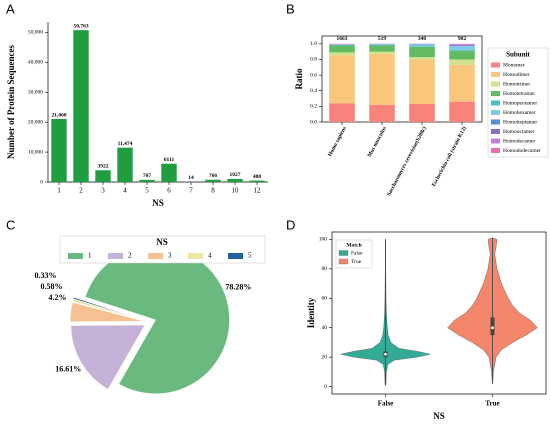 The height and width of the screenshot is (425, 550). Describe the element at coordinates (103, 191) in the screenshot. I see `x-tick-label: 3` at that location.